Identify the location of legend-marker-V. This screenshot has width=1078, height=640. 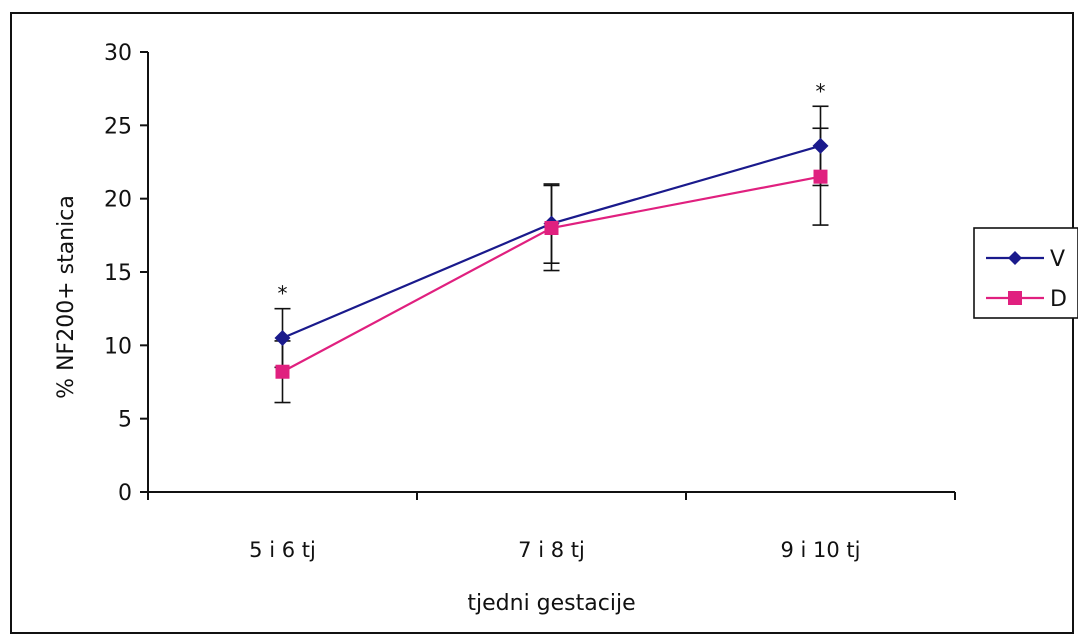
(1015, 258).